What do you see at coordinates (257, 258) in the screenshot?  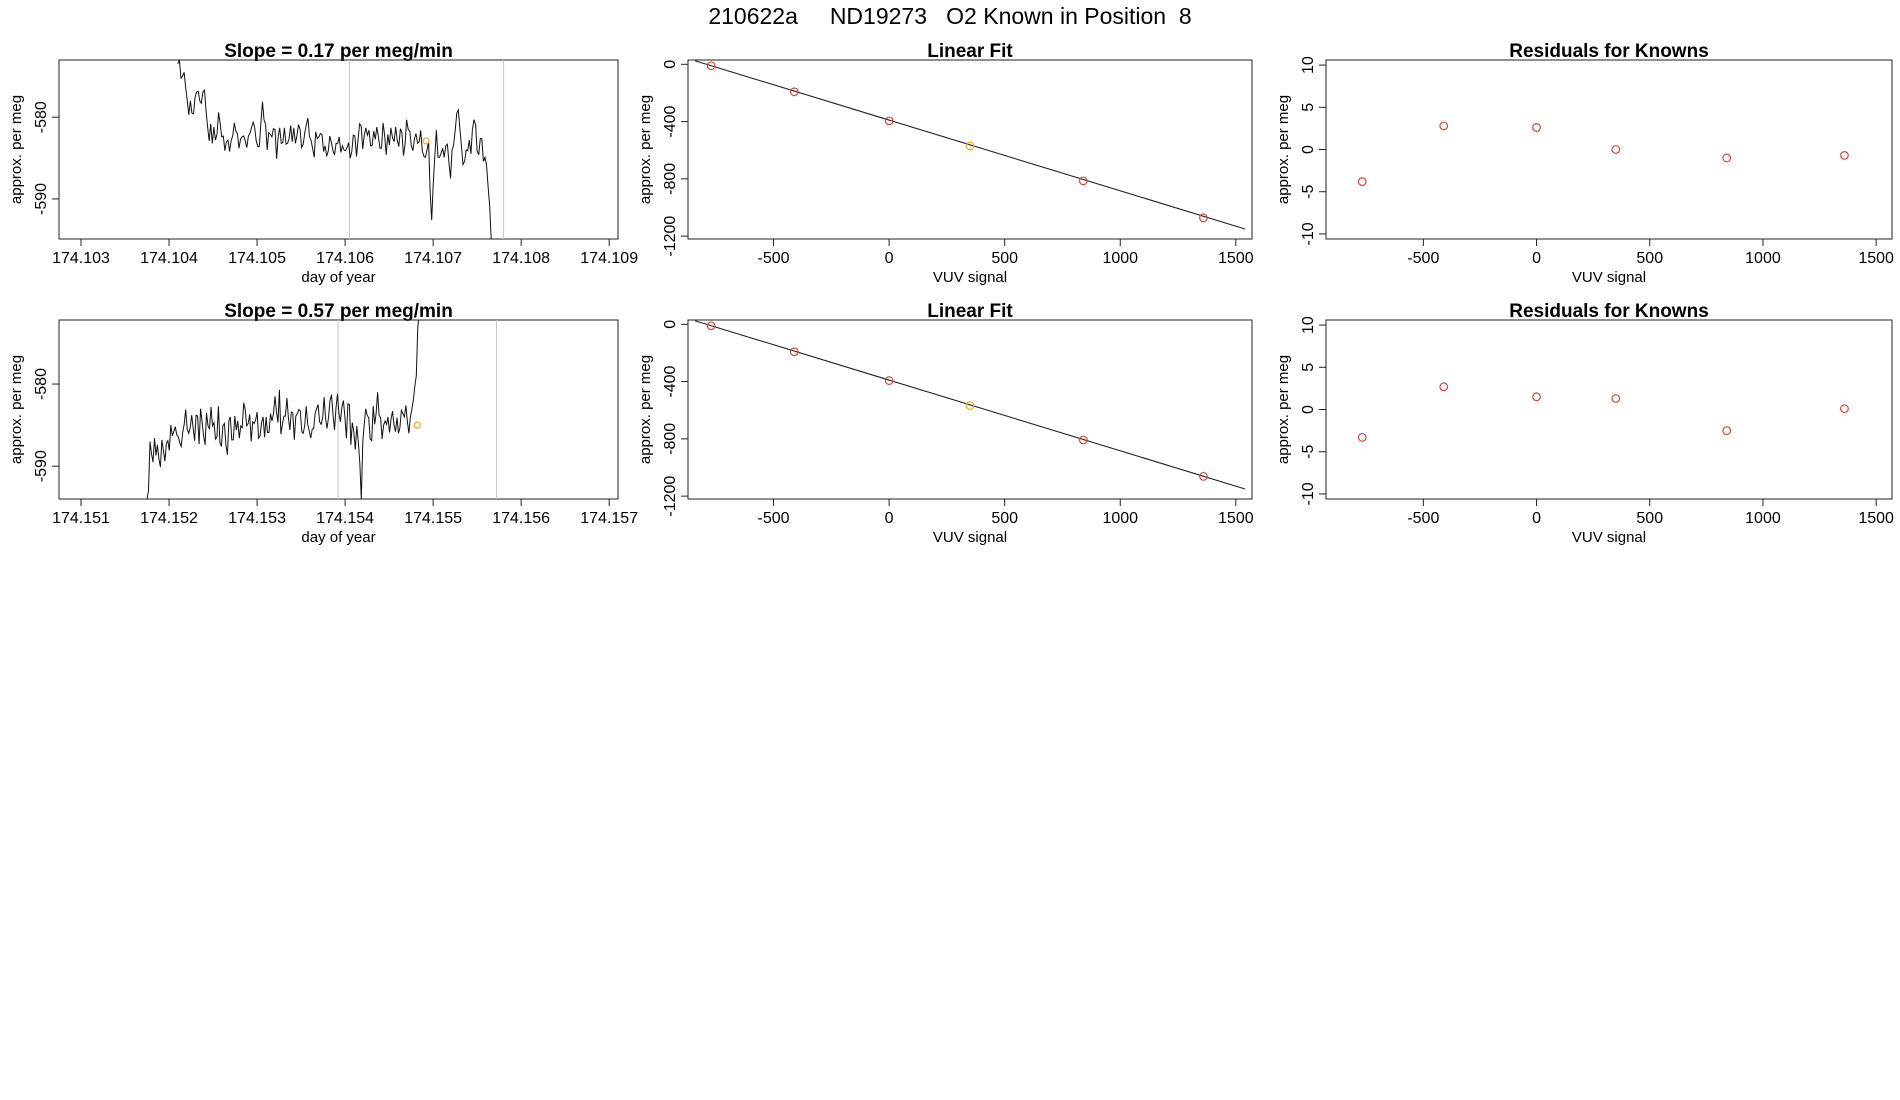 I see `x-tick-label: 174.105` at bounding box center [257, 258].